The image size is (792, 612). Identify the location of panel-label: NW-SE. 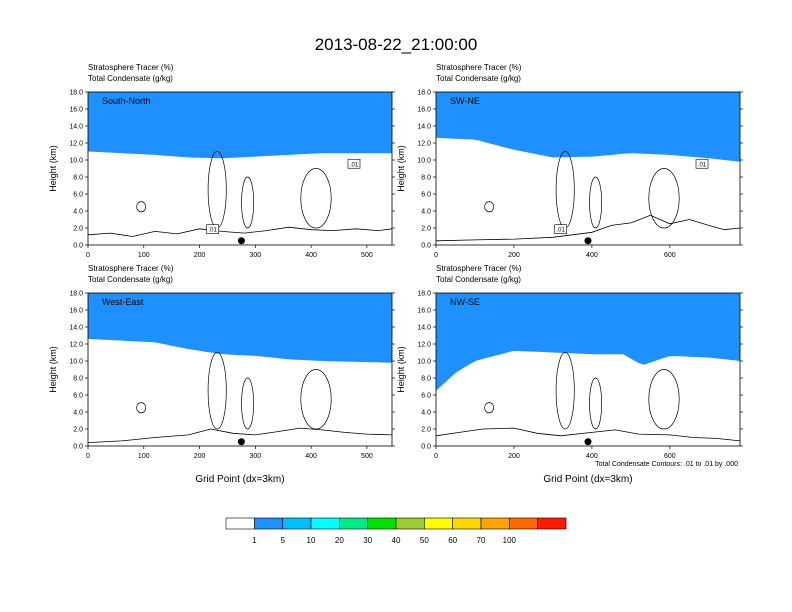
(465, 302).